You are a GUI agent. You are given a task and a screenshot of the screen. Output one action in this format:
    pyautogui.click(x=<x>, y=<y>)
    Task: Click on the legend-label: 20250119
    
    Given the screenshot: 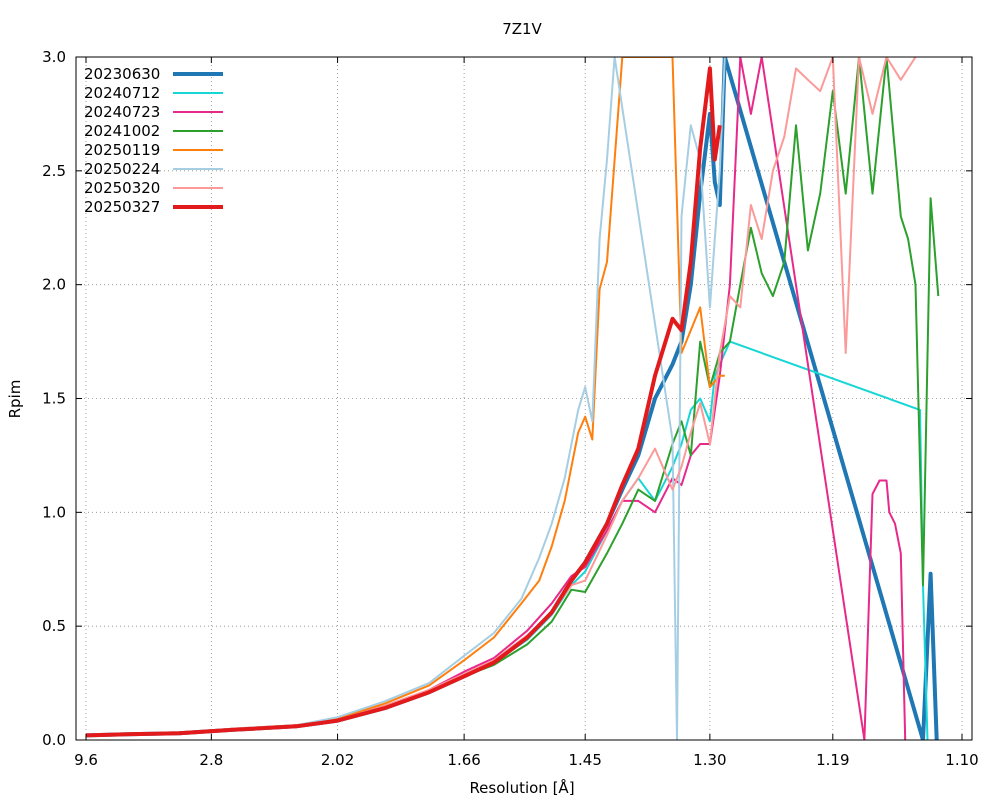 What is the action you would take?
    pyautogui.click(x=122, y=150)
    